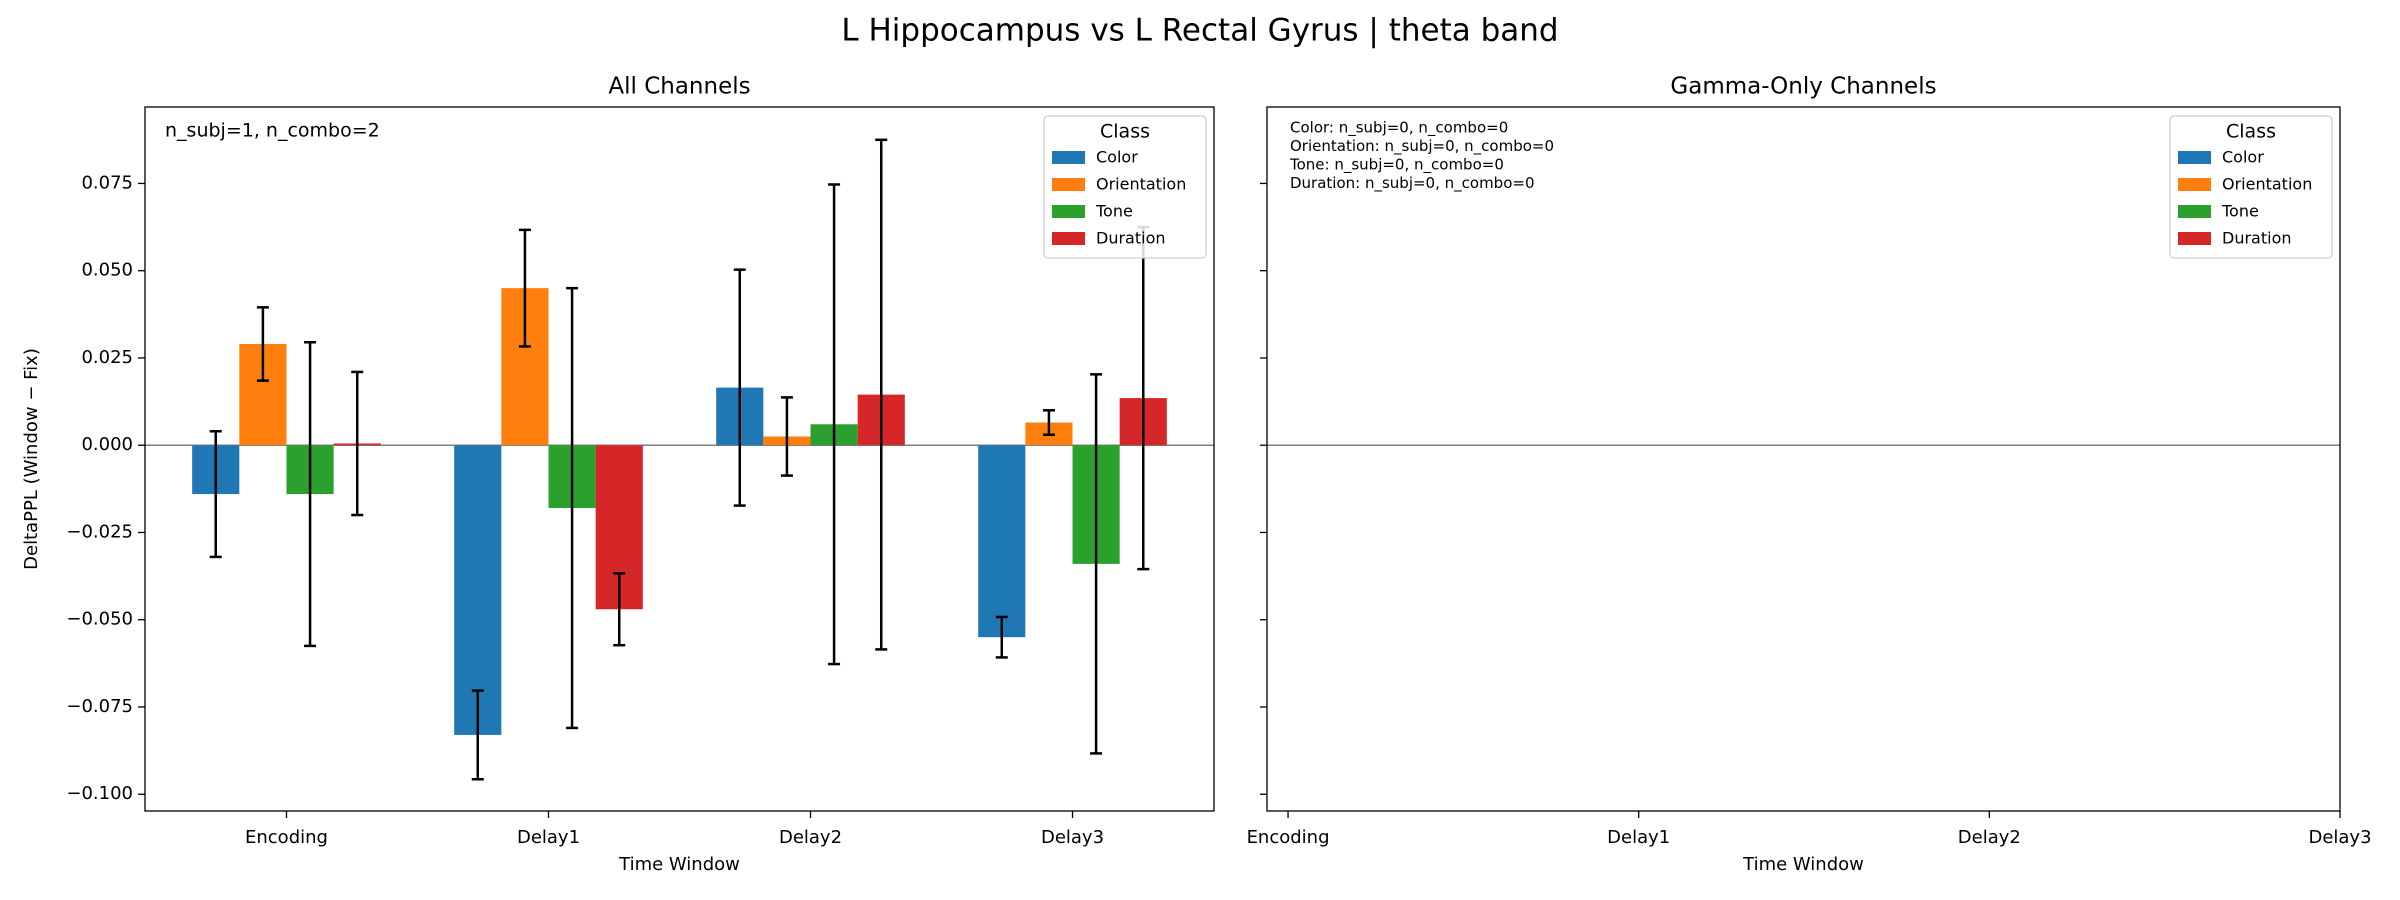 Image resolution: width=2400 pixels, height=900 pixels. What do you see at coordinates (107, 182) in the screenshot?
I see `y-tick-label: 0.075` at bounding box center [107, 182].